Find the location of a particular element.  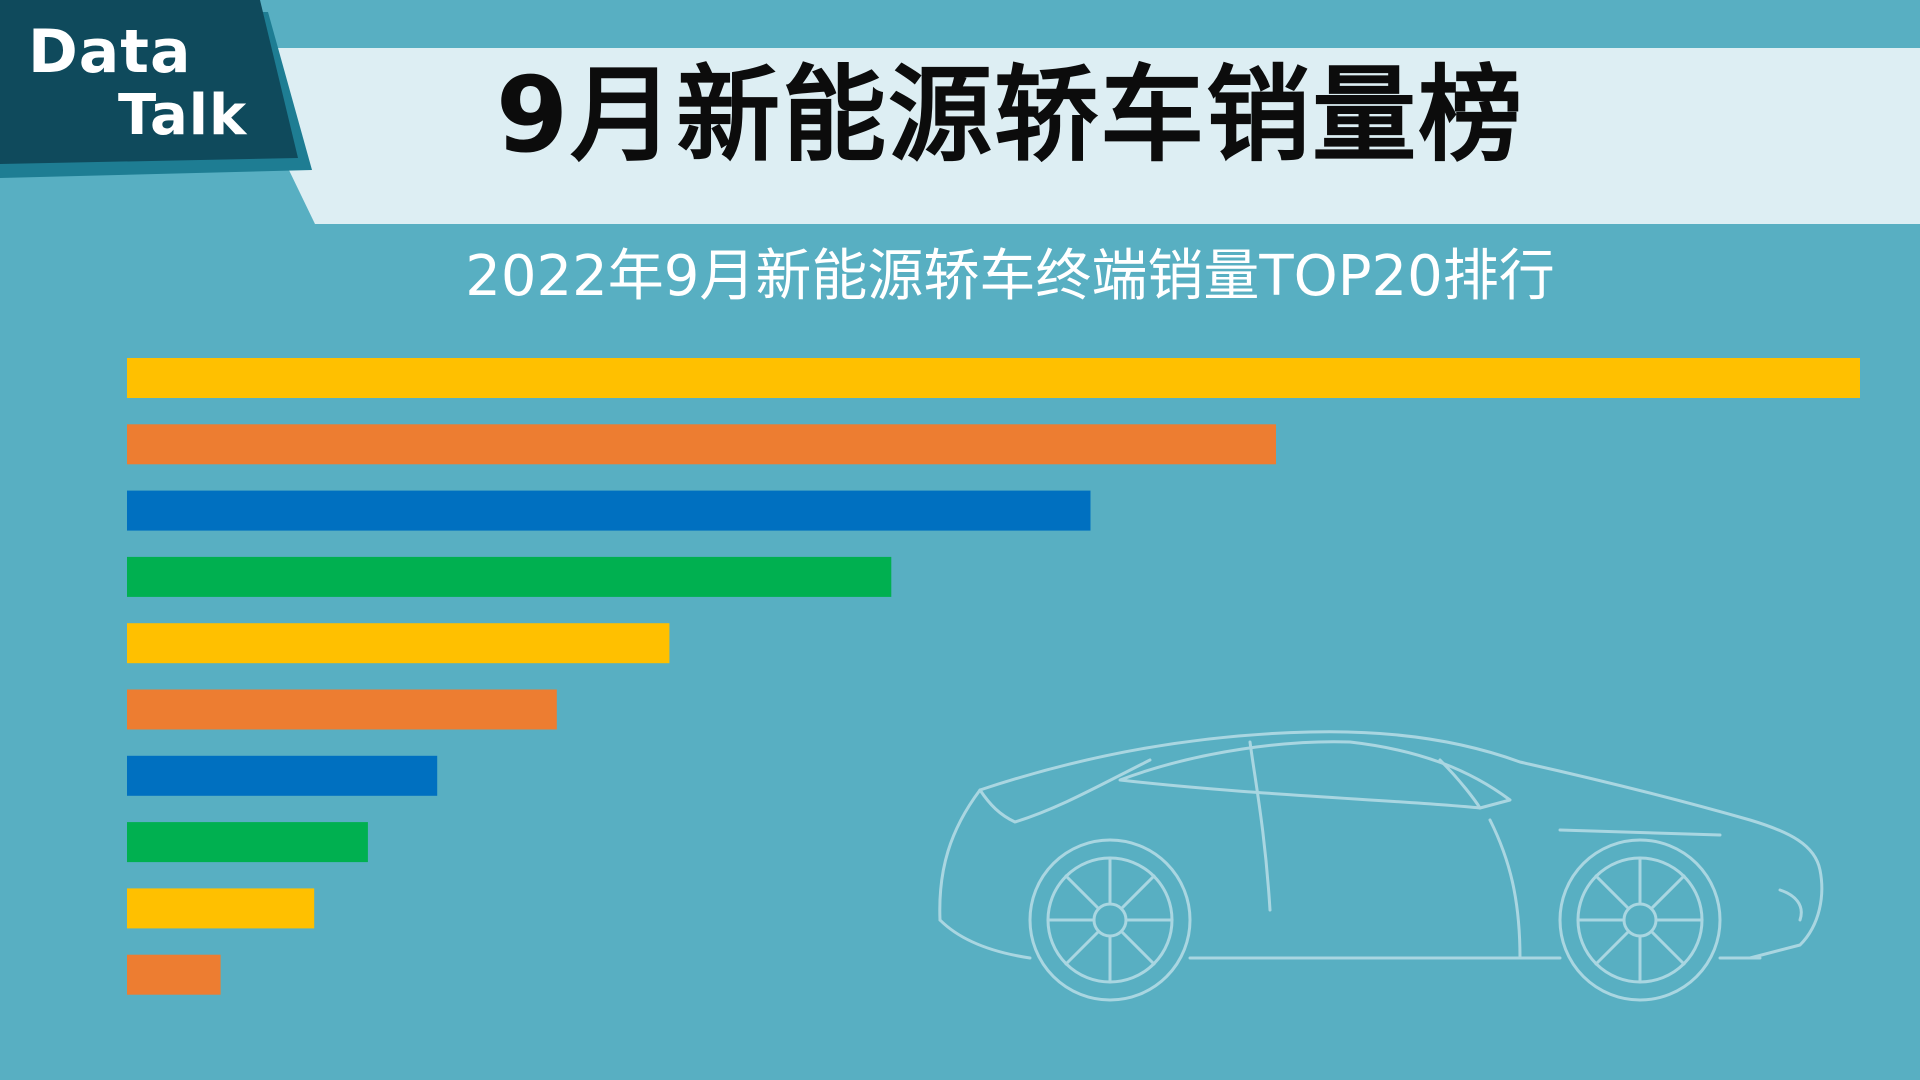

chart-subtitle: 2022年9月新能源轿车终端销量TOP20排行 is located at coordinates (1010, 276).